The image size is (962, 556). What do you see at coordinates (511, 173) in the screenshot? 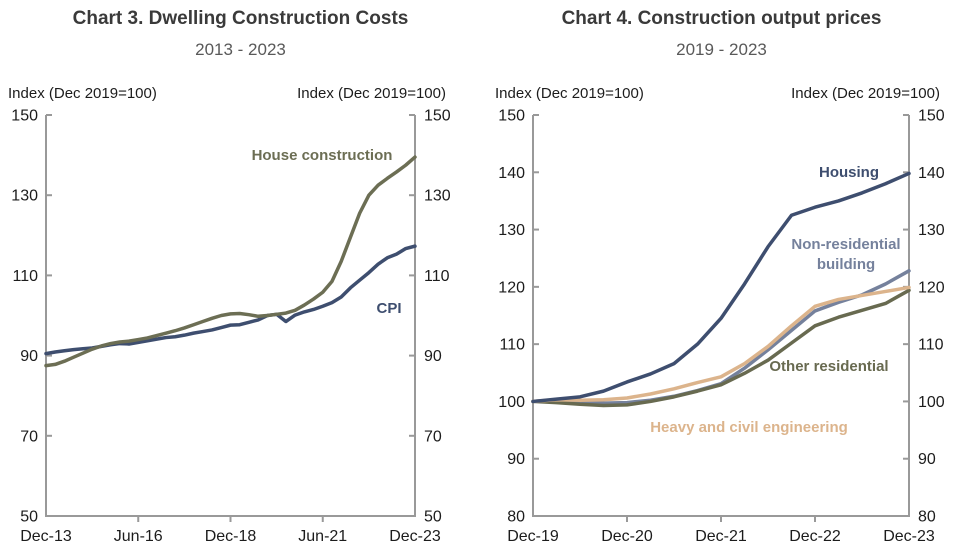
I see `y-tick-label-left: 140` at bounding box center [511, 173].